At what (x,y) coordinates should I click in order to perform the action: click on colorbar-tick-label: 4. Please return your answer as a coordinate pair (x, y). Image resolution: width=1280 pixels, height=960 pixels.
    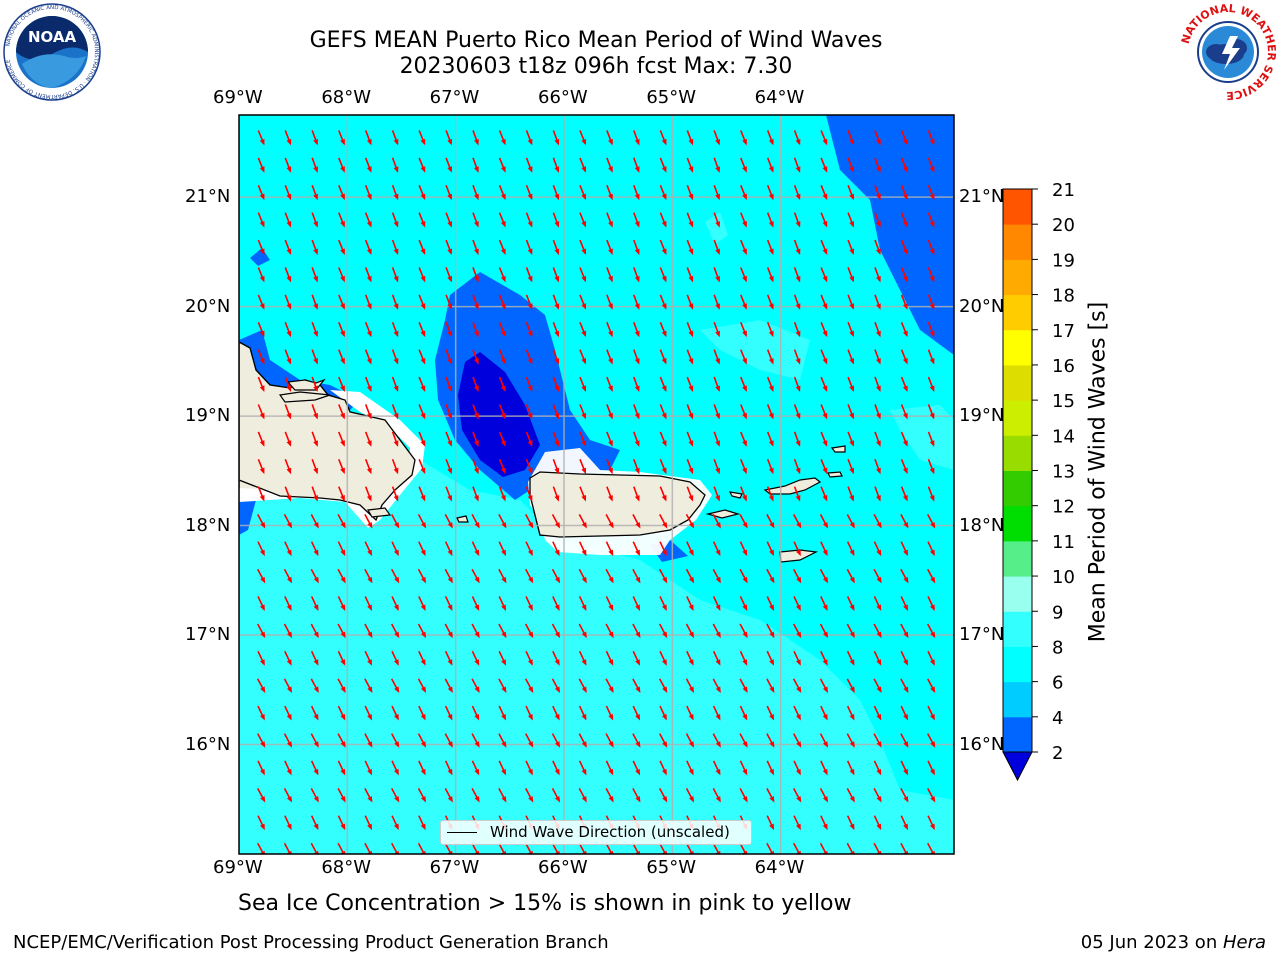
    Looking at the image, I should click on (1057, 718).